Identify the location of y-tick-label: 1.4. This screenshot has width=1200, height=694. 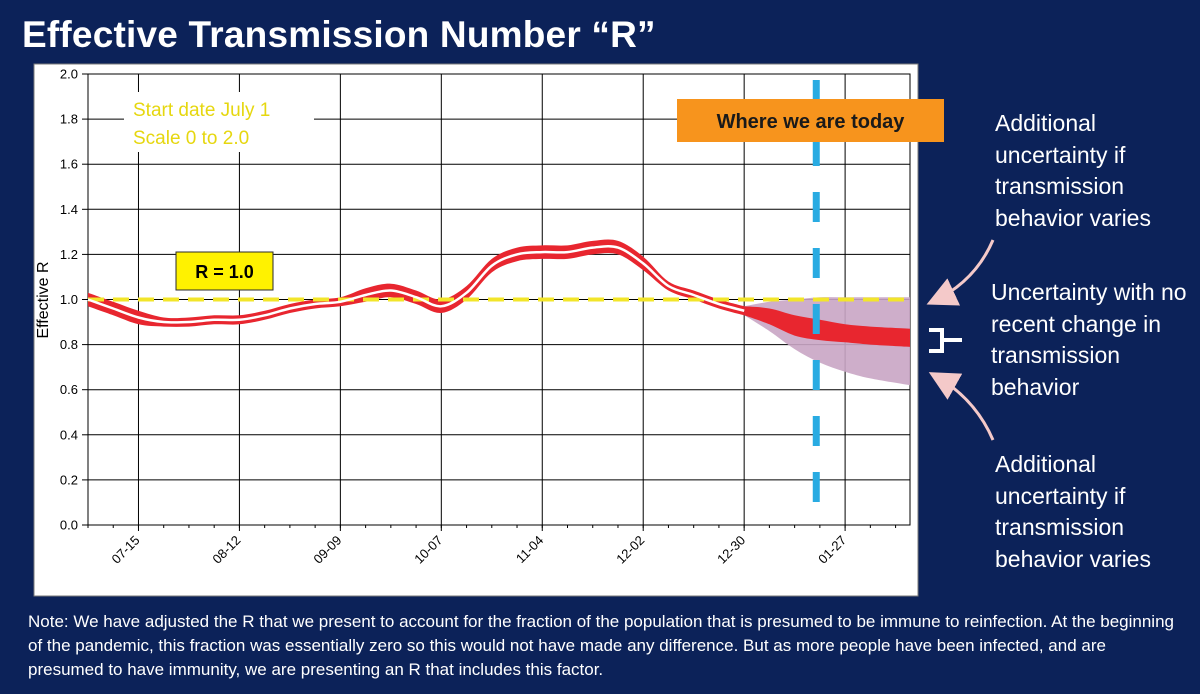
(69, 209).